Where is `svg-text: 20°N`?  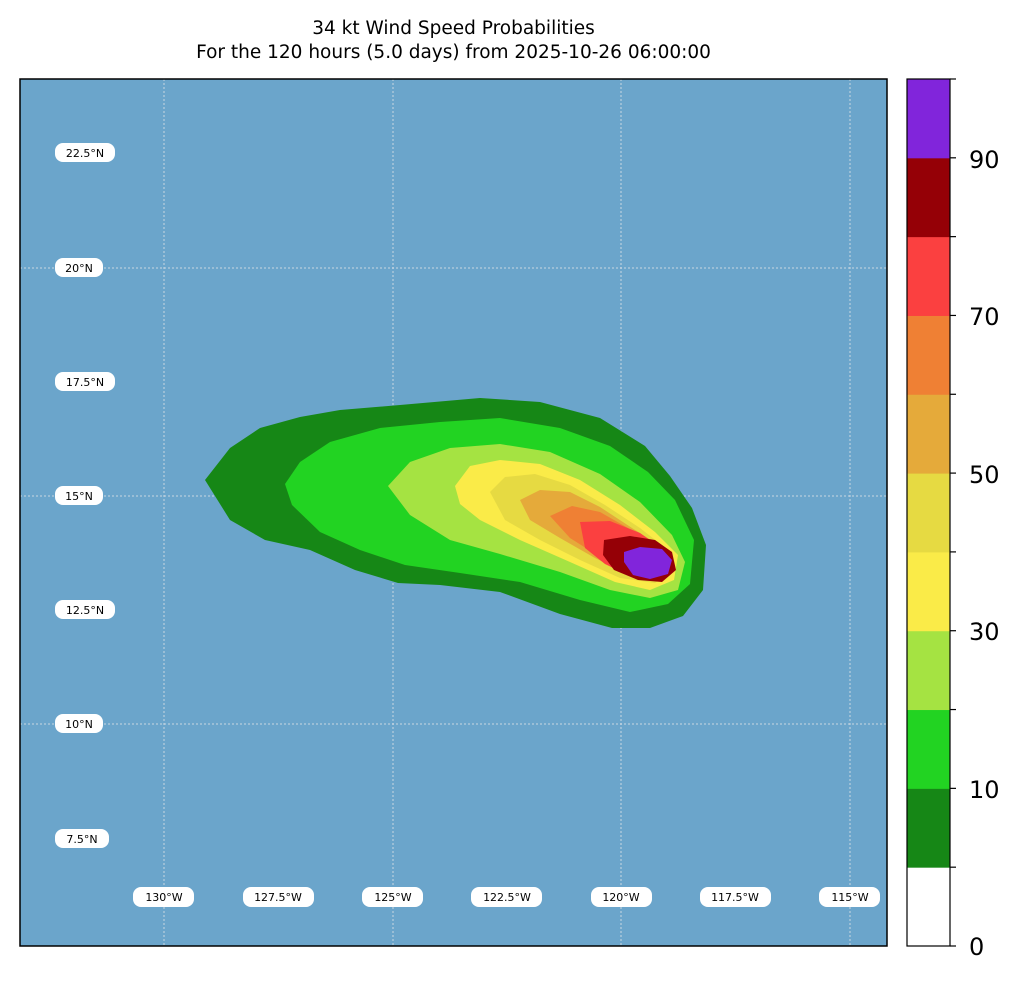 svg-text: 20°N is located at coordinates (79, 268).